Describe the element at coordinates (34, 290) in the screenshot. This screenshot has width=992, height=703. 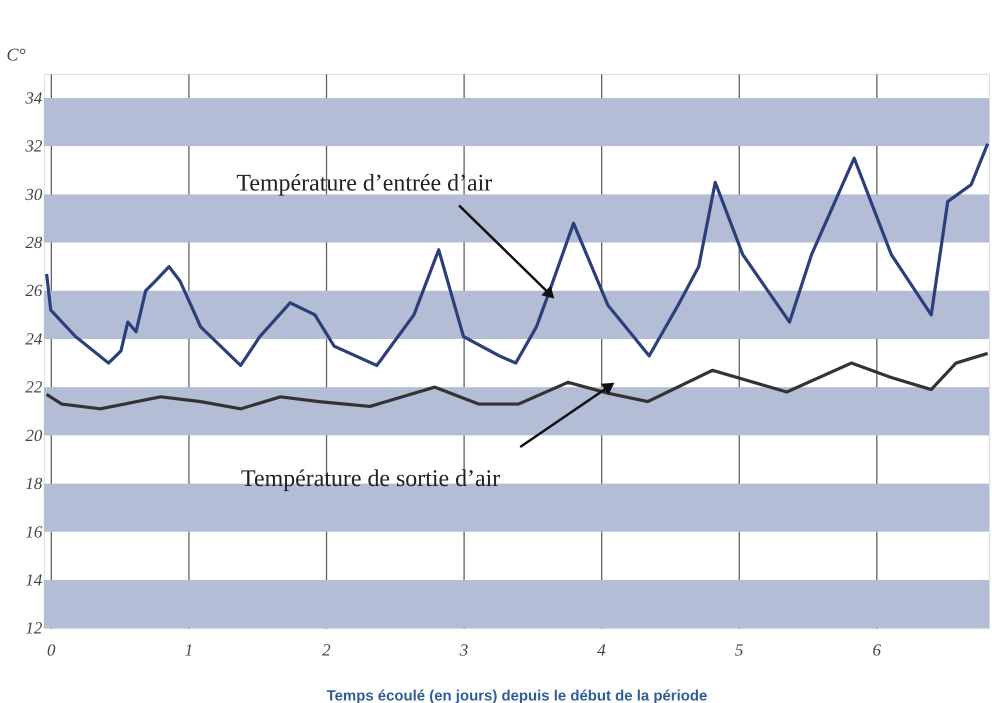
I see `y-tick-label: 26` at that location.